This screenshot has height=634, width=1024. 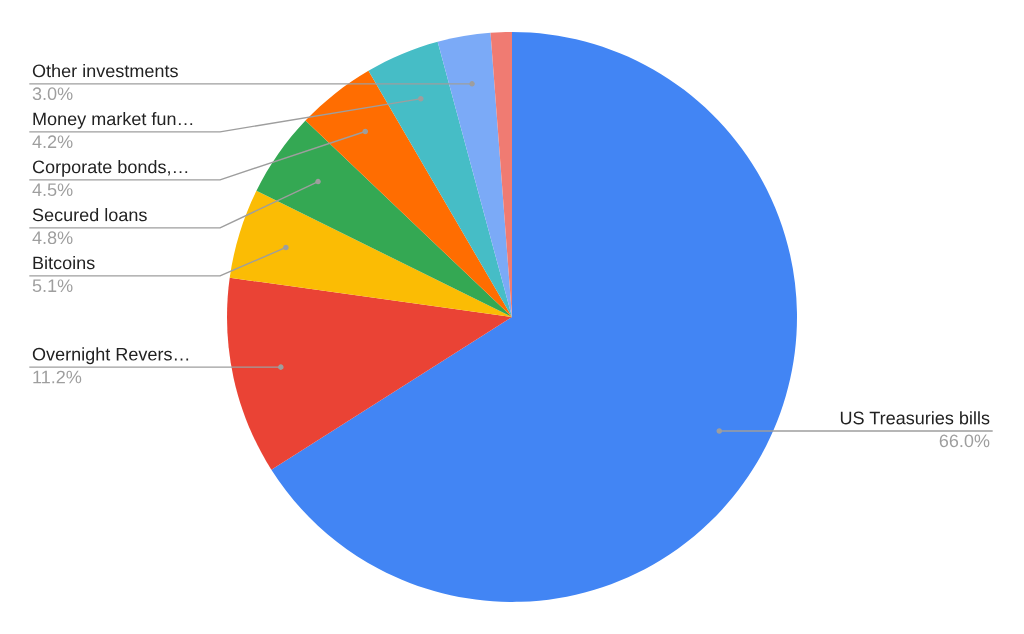 What do you see at coordinates (57, 377) in the screenshot?
I see `data-label: 11.2%` at bounding box center [57, 377].